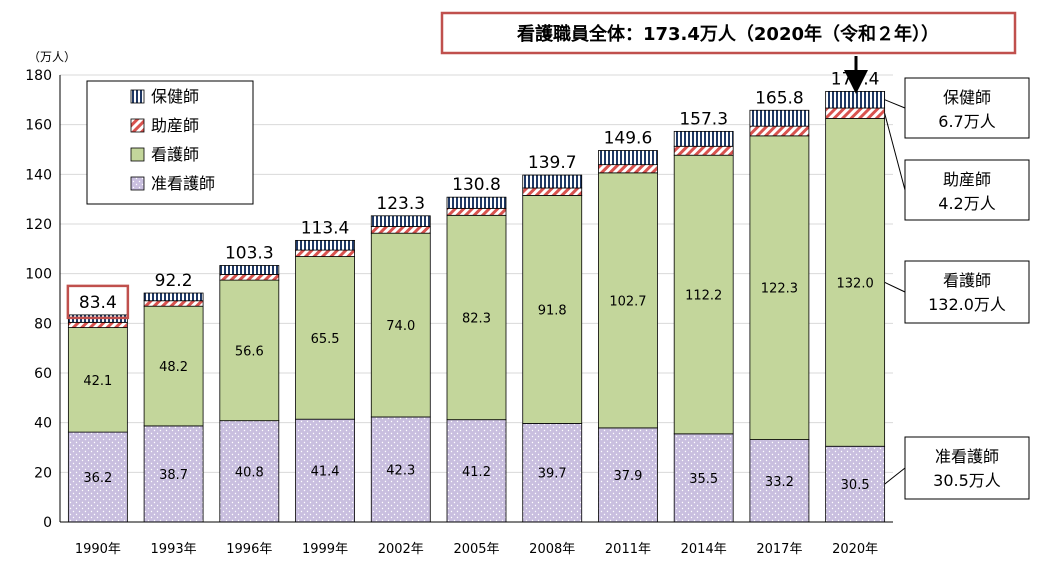 The image size is (1038, 566). Describe the element at coordinates (728, 33) in the screenshot. I see `title-box` at that location.